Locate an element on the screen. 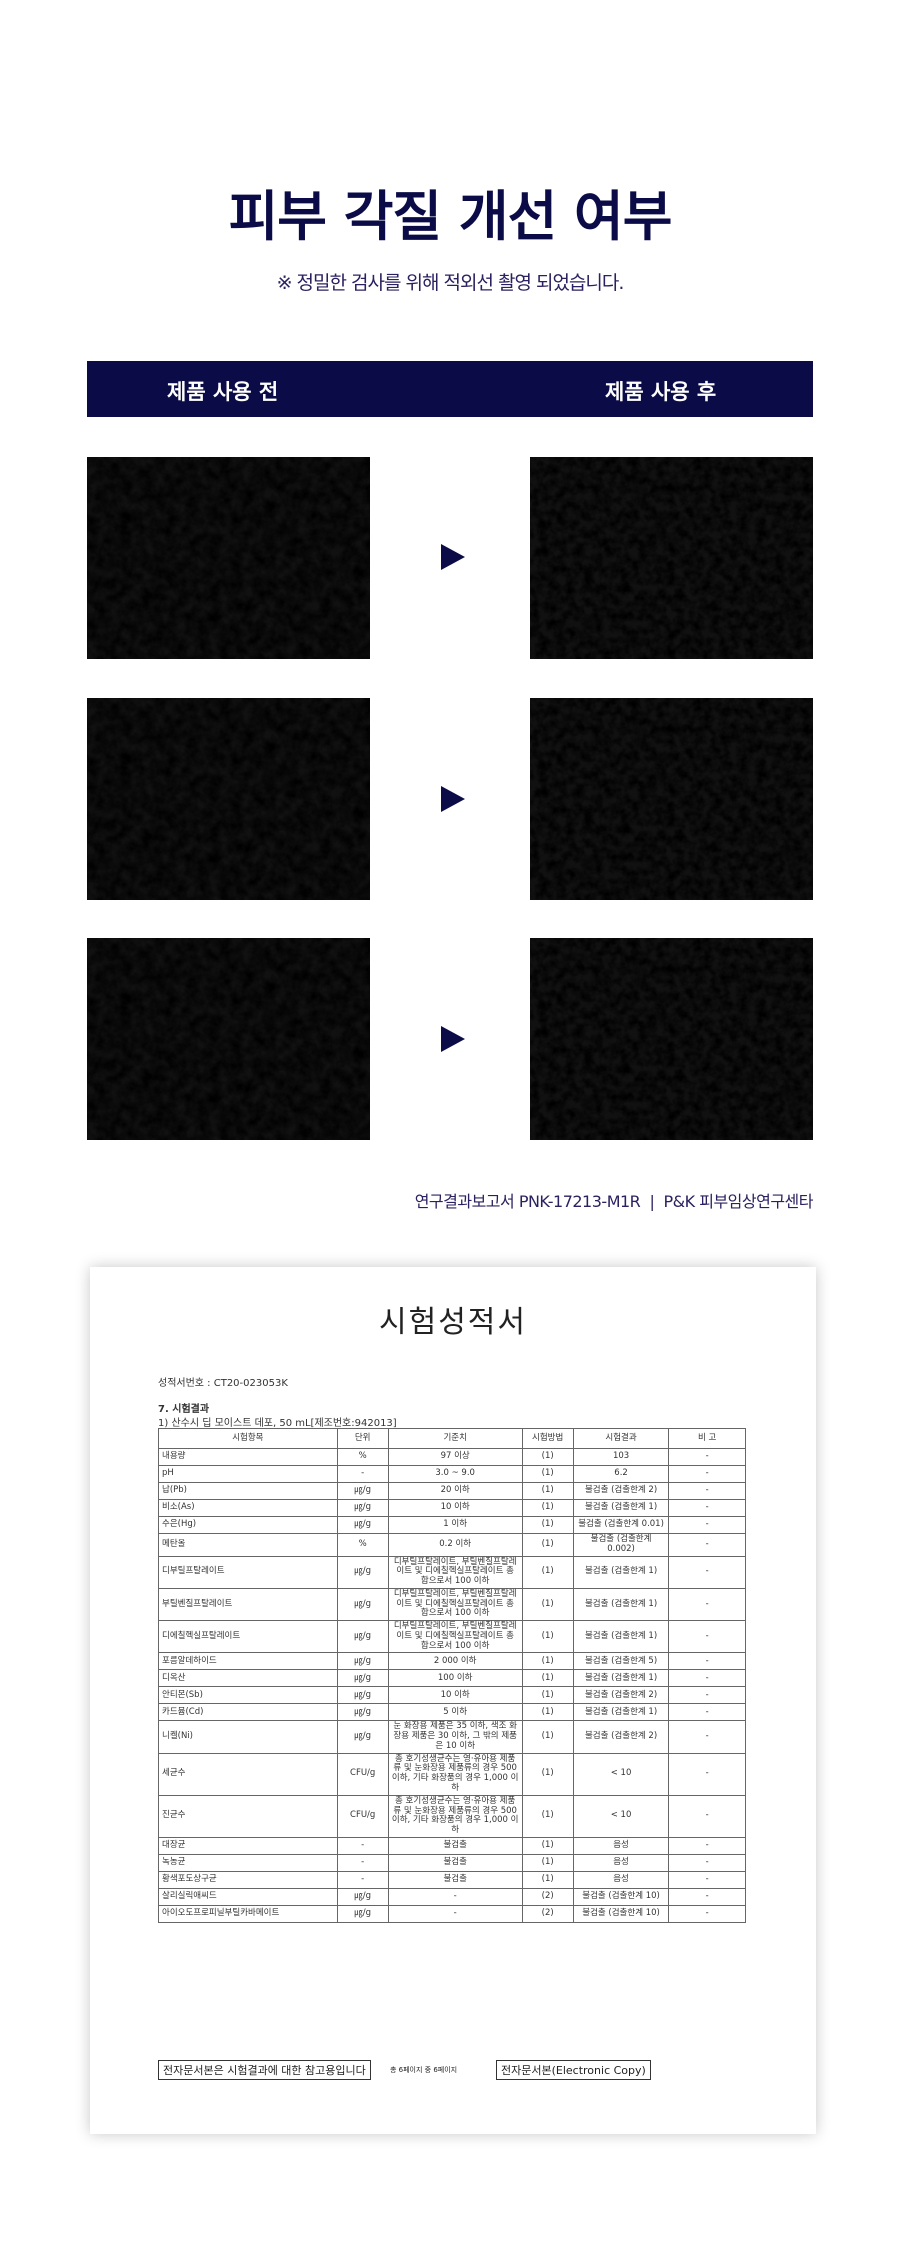 This screenshot has width=900, height=2244. table-cell: 수은(Hg) is located at coordinates (248, 1525).